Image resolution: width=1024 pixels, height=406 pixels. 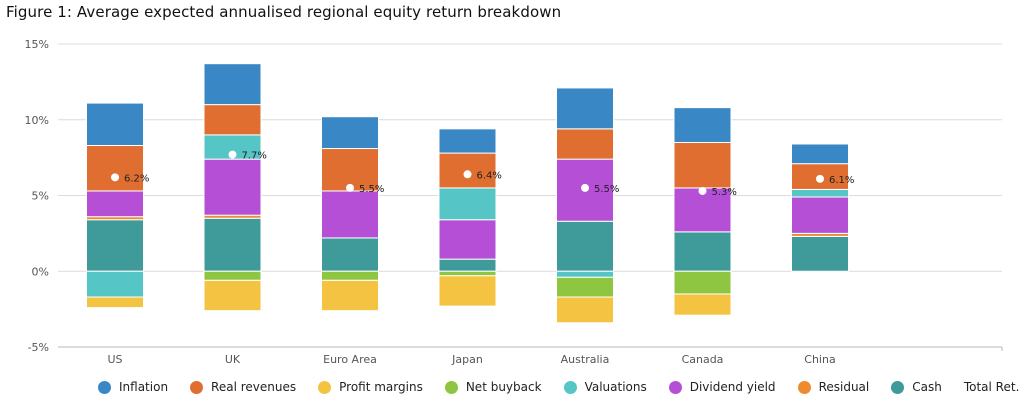 I want to click on y-tick-label: 0%, so click(x=40, y=271).